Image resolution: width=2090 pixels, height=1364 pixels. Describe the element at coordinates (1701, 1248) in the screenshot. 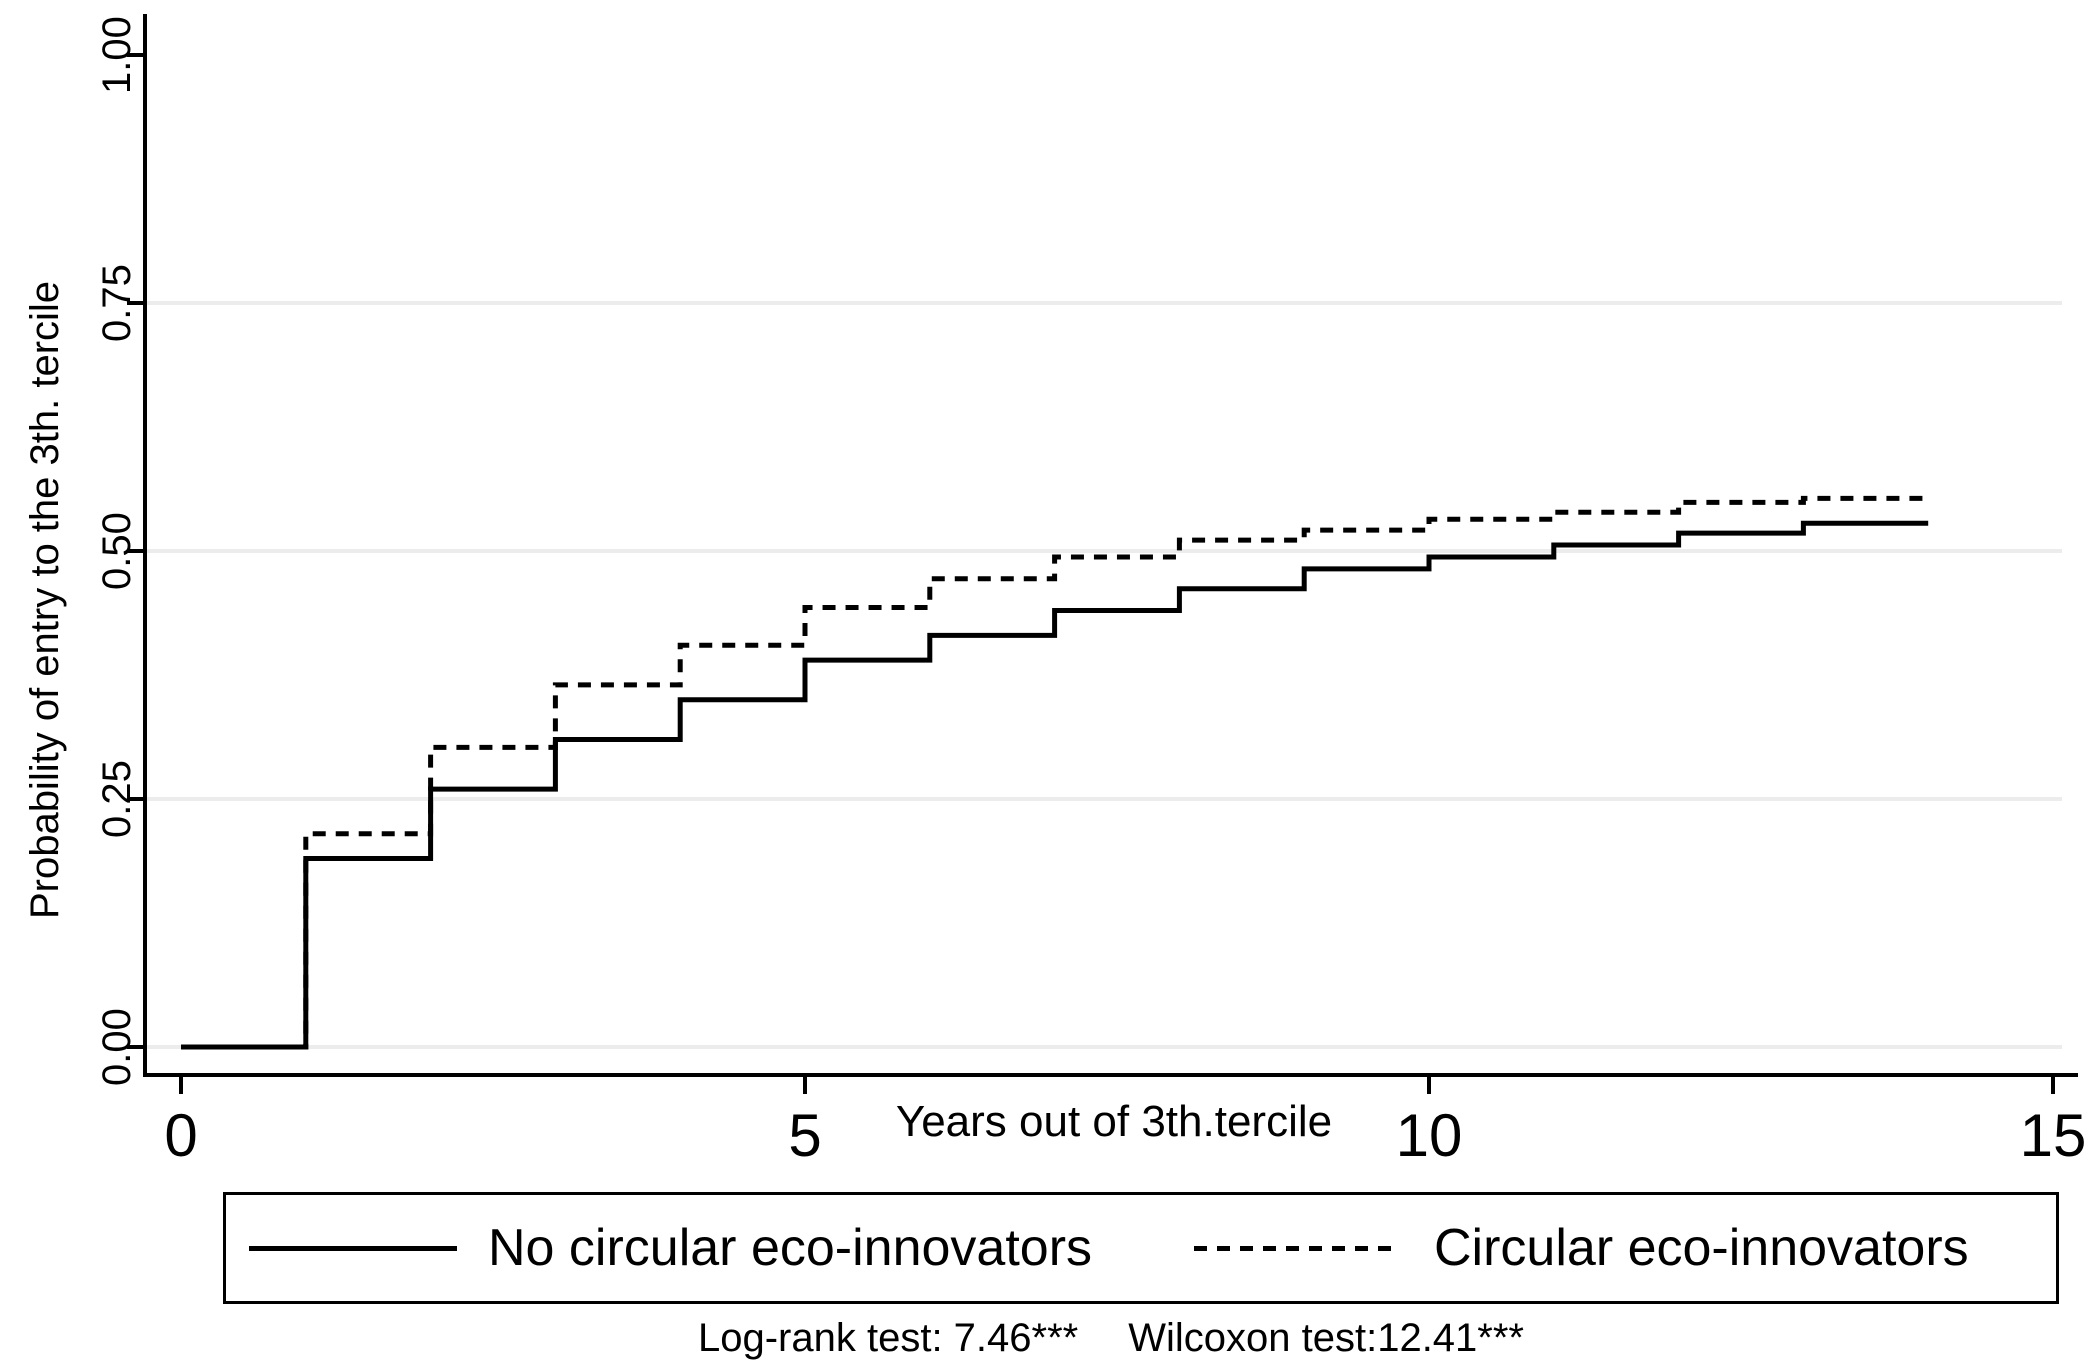

I see `legend-label-circular: Circular eco-innovators` at that location.